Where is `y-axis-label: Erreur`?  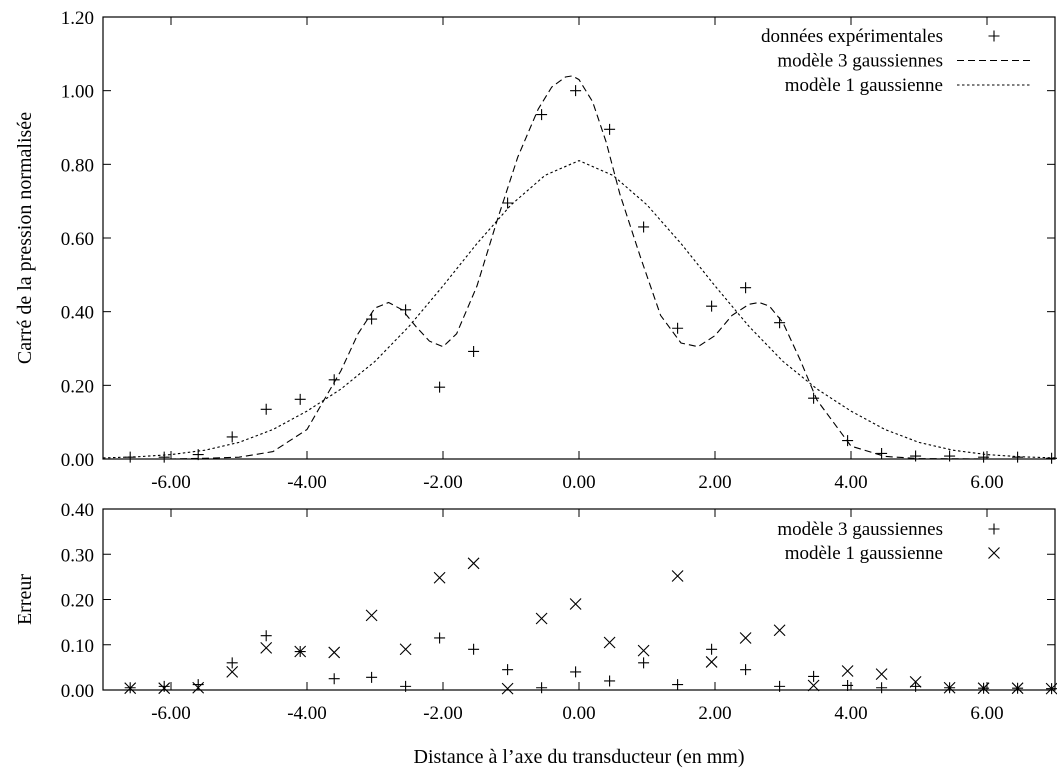
y-axis-label: Erreur is located at coordinates (25, 599).